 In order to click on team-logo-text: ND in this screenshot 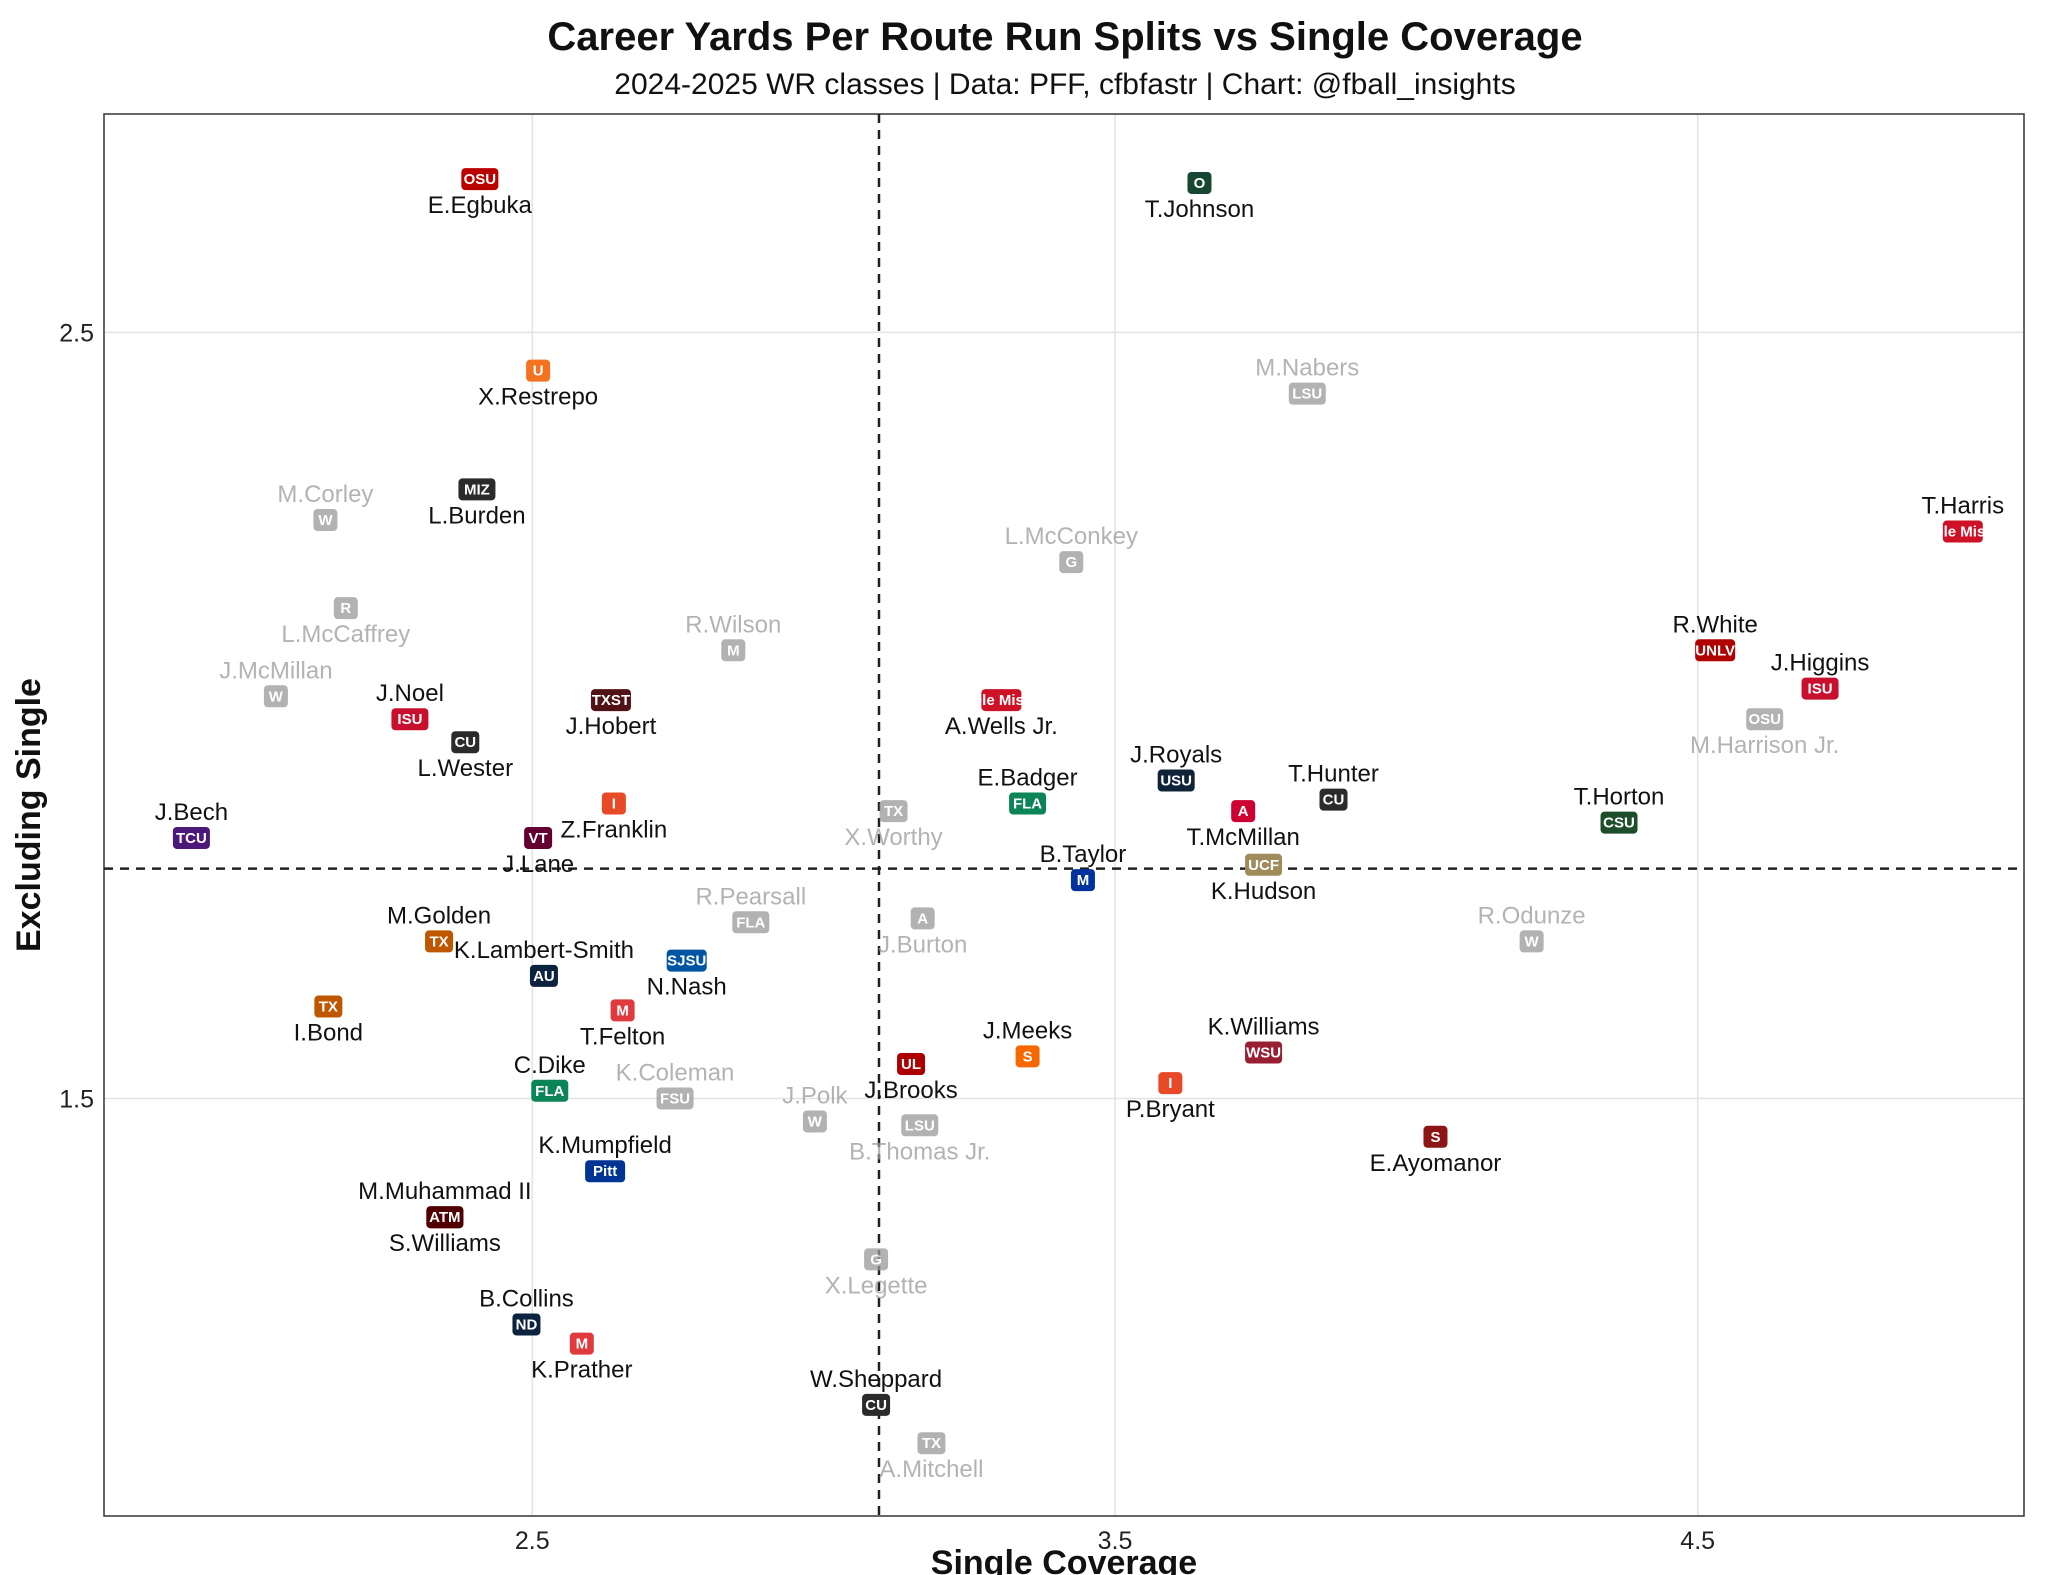, I will do `click(527, 1324)`.